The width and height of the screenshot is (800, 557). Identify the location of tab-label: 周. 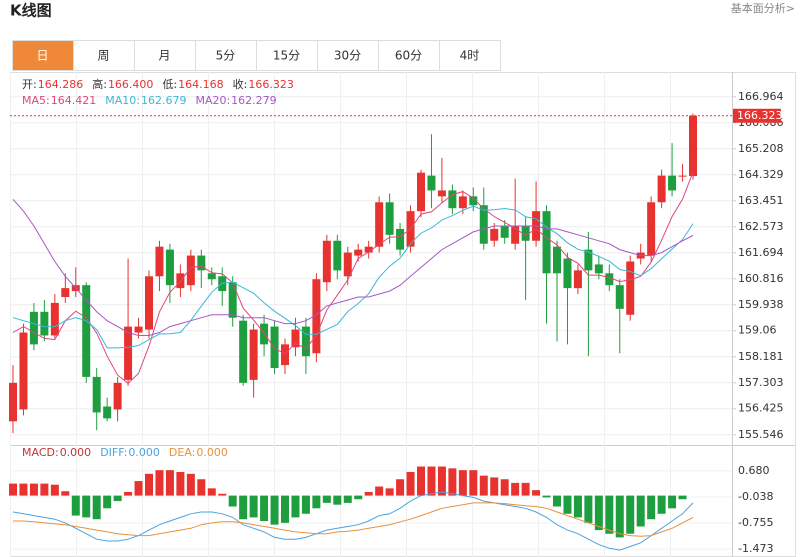
(103, 56).